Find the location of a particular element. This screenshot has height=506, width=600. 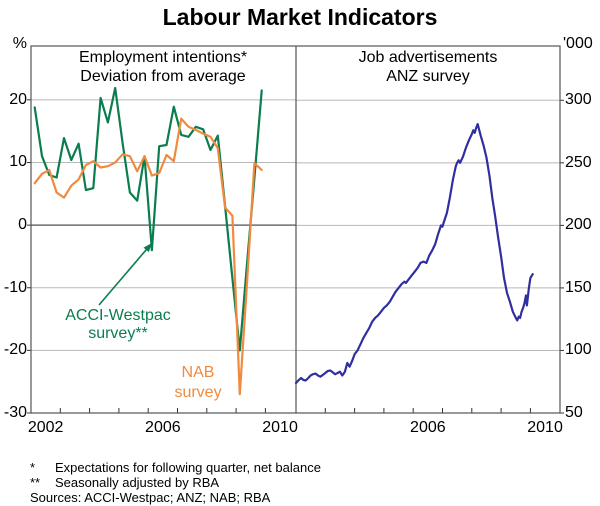

y-axis-label: 10 is located at coordinates (18, 162).